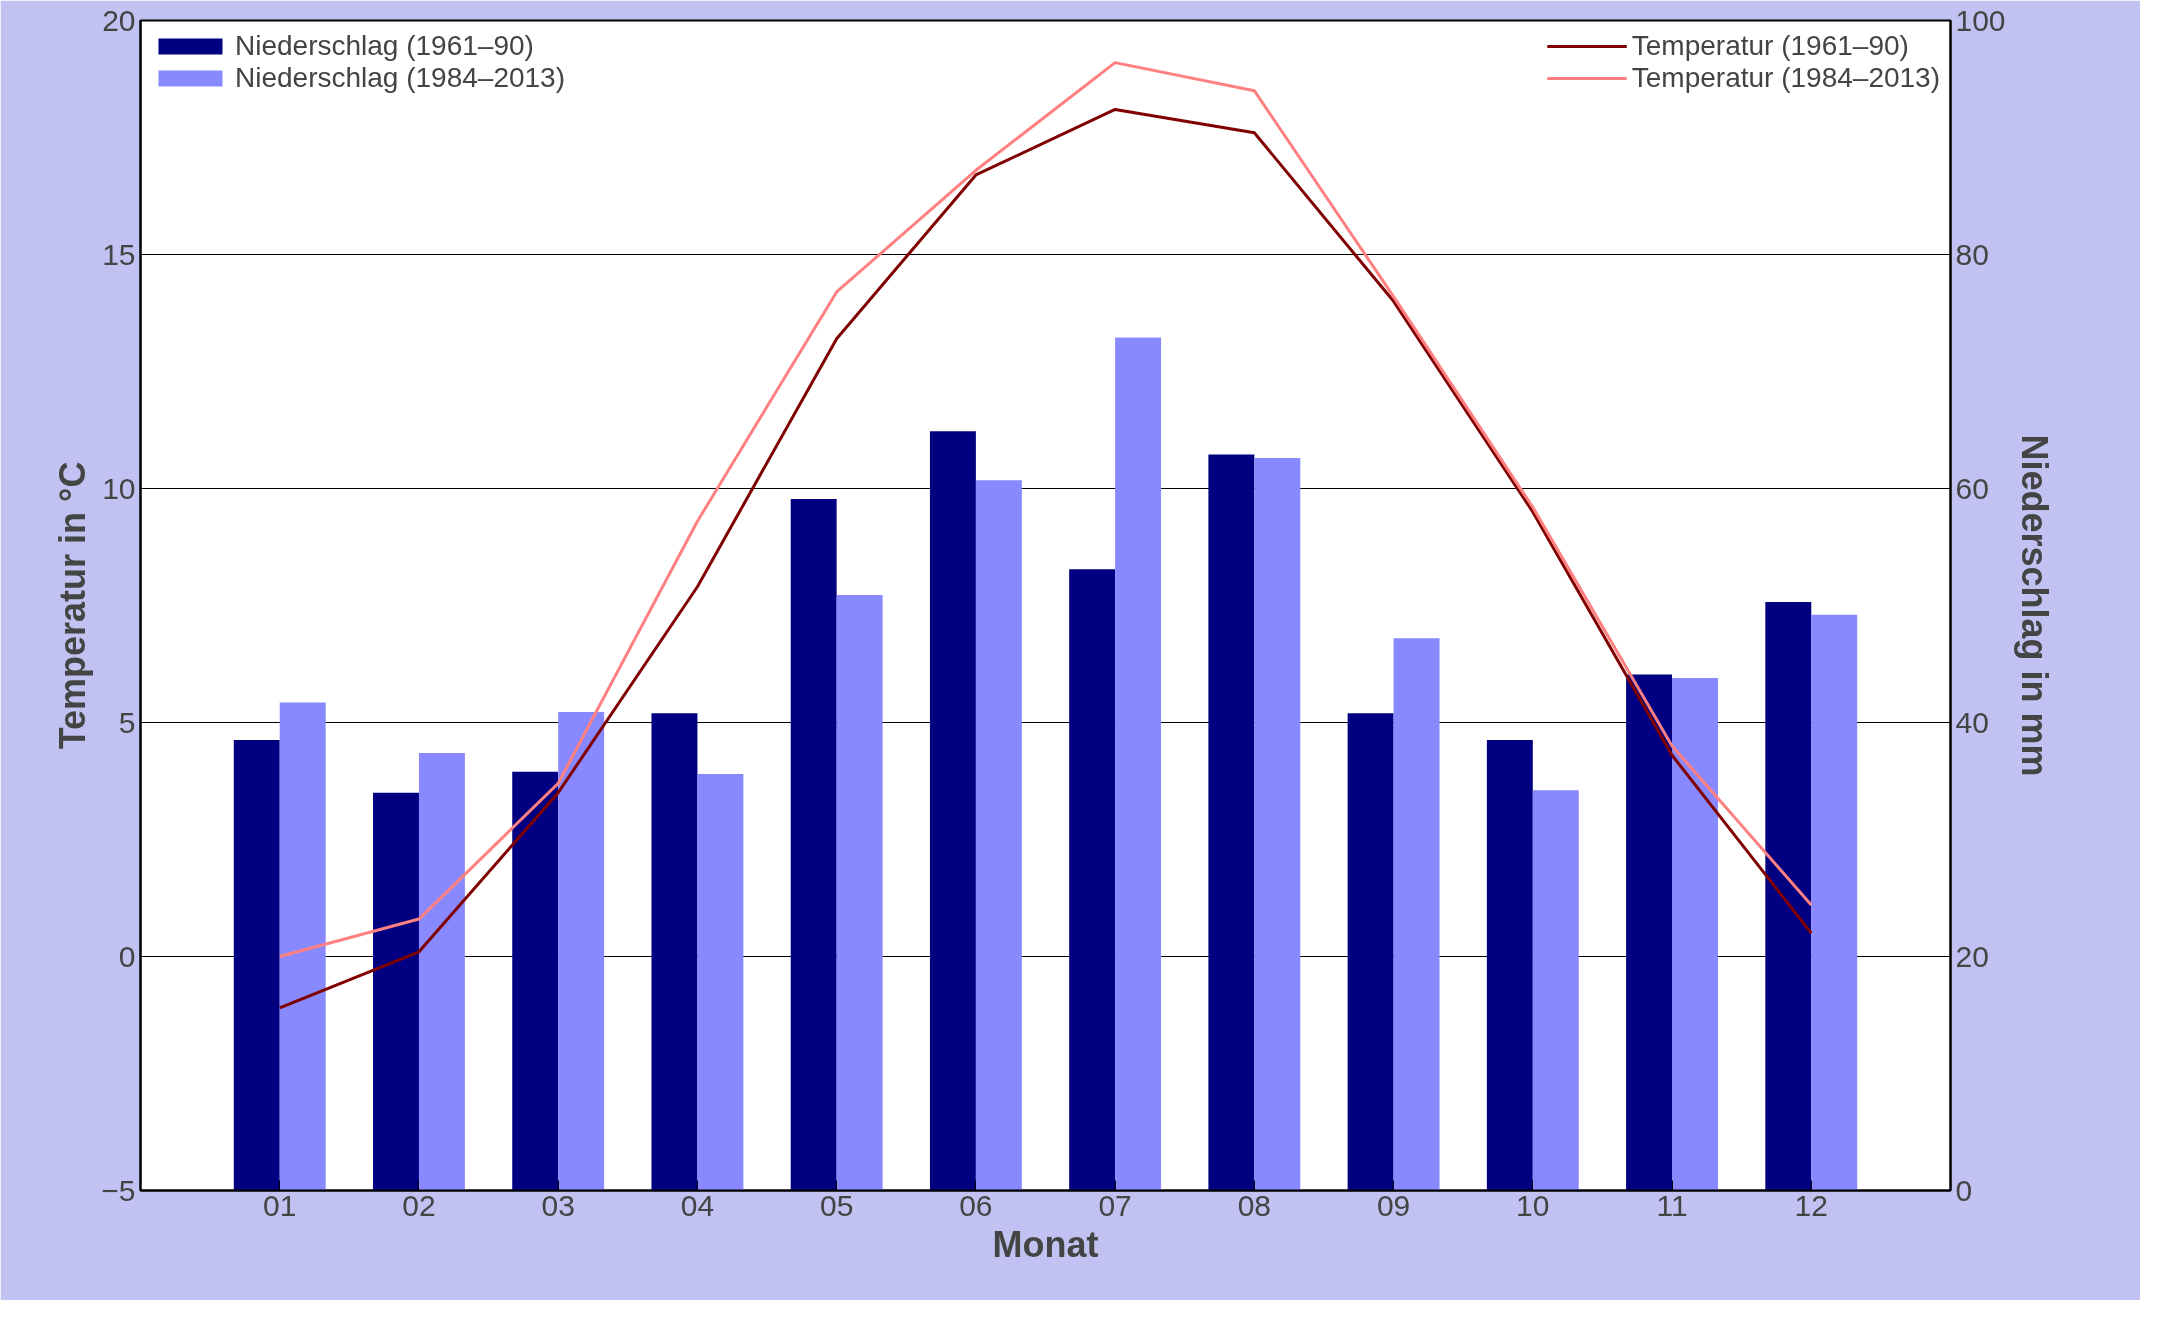 The width and height of the screenshot is (2165, 1322). What do you see at coordinates (697, 1205) in the screenshot?
I see `x-tick-label: 04` at bounding box center [697, 1205].